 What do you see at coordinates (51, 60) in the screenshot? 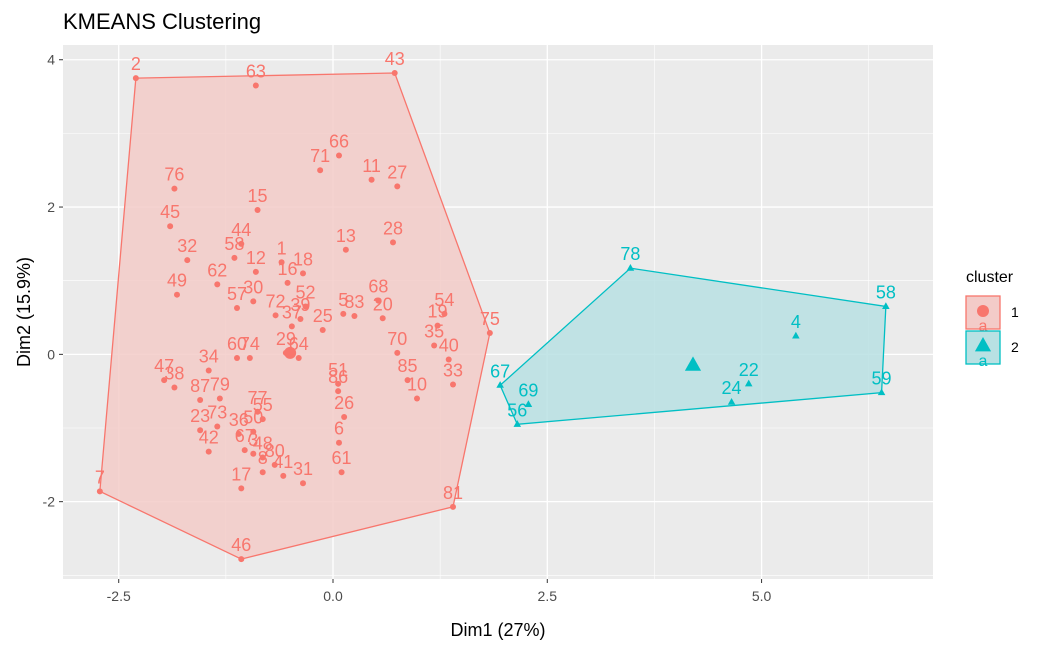
I see `y-tick-label: 4` at bounding box center [51, 60].